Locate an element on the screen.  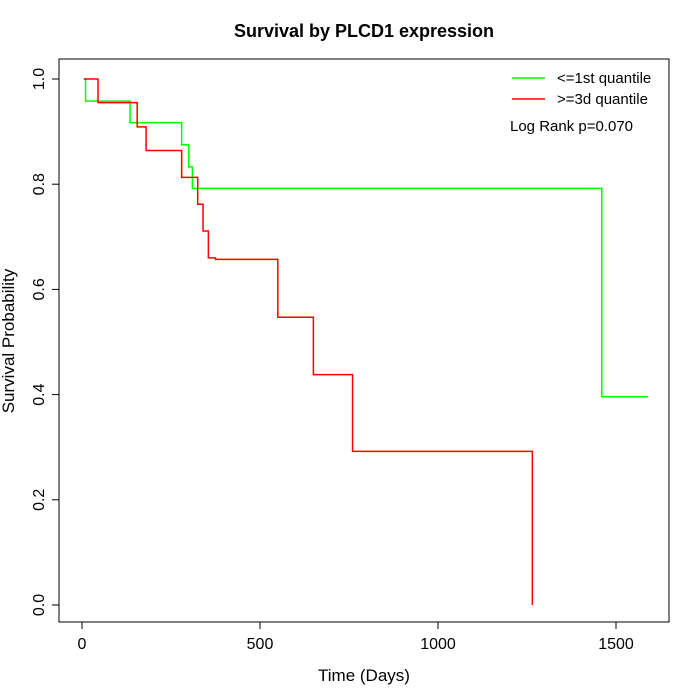
x-axis-label: Time (Days) is located at coordinates (364, 675).